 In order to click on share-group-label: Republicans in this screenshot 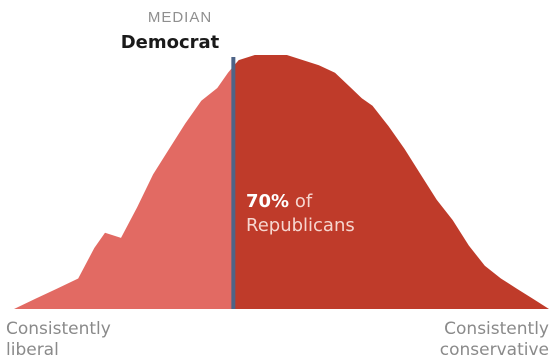, I will do `click(300, 225)`.